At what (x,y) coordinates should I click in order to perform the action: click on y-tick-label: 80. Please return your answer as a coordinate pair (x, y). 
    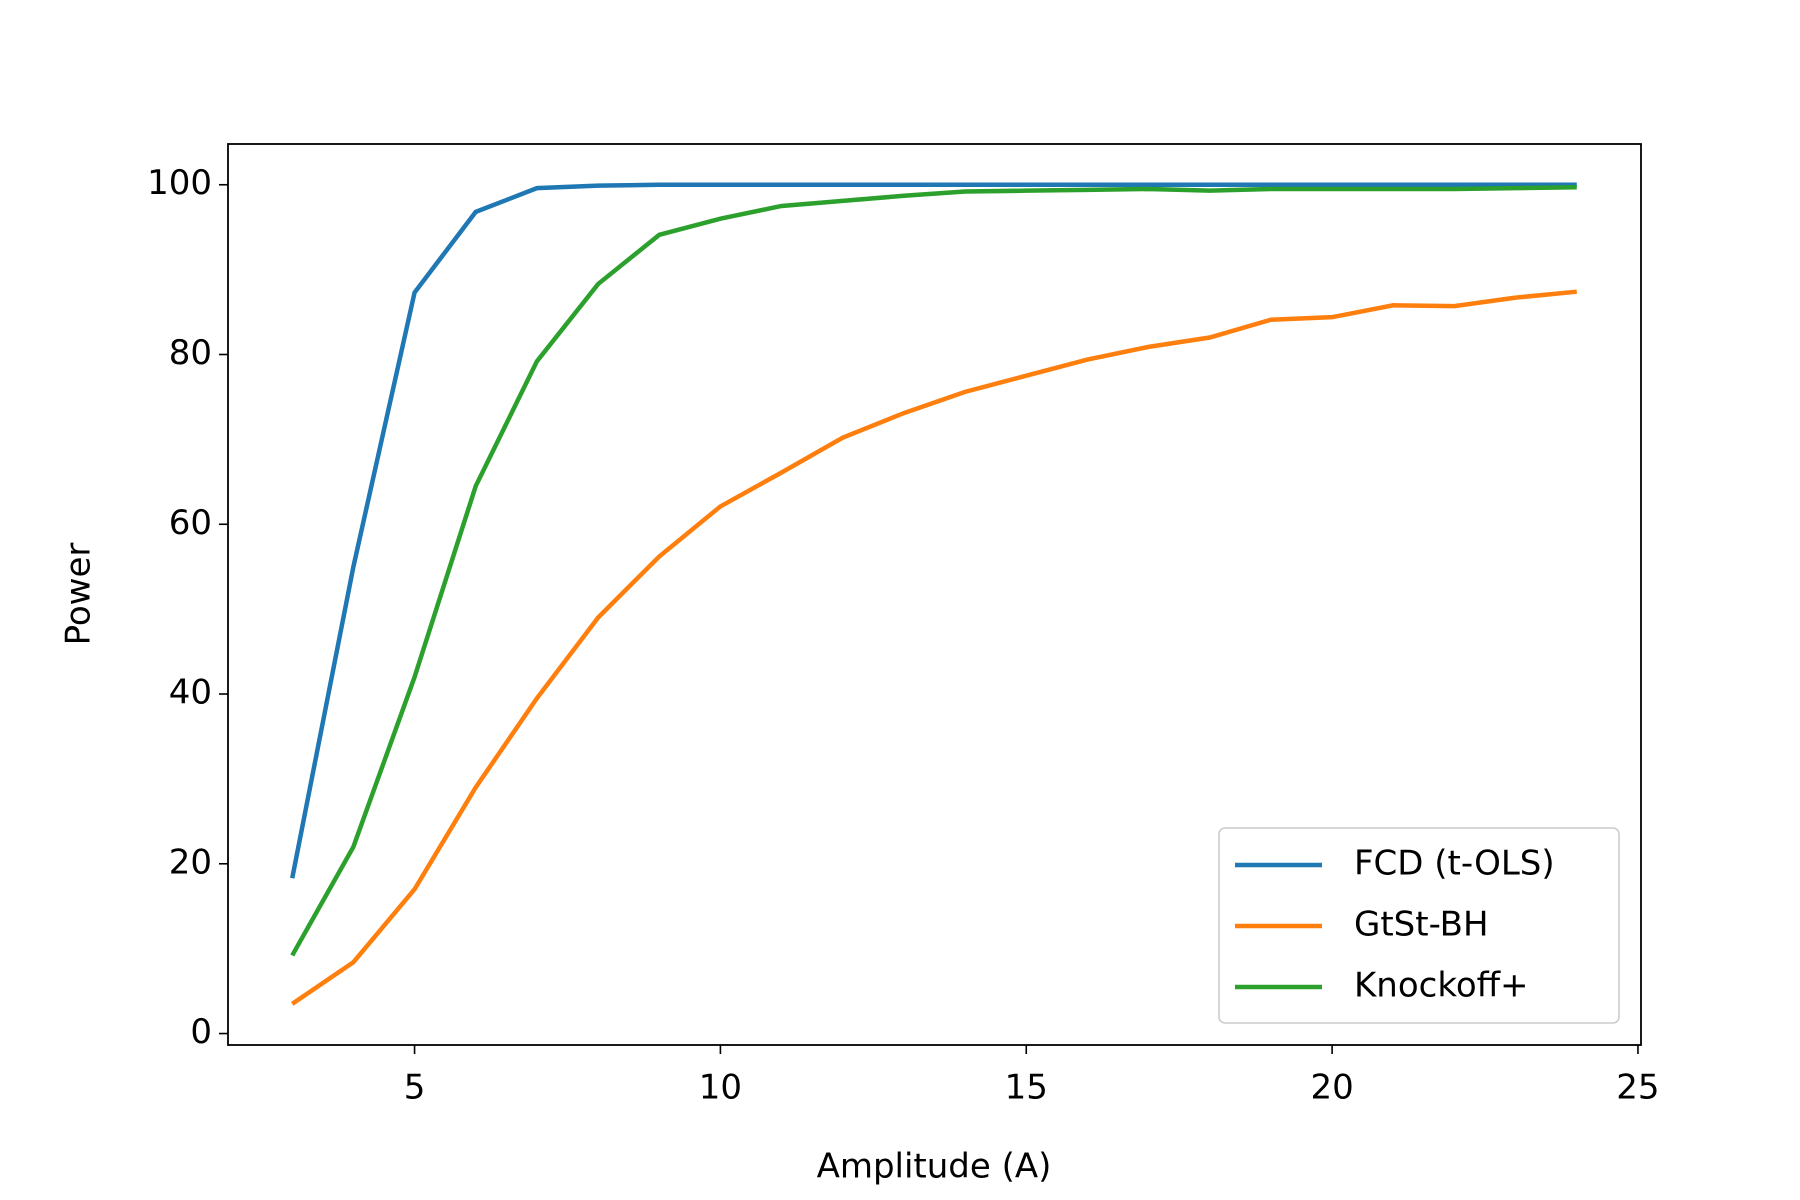
    Looking at the image, I should click on (190, 353).